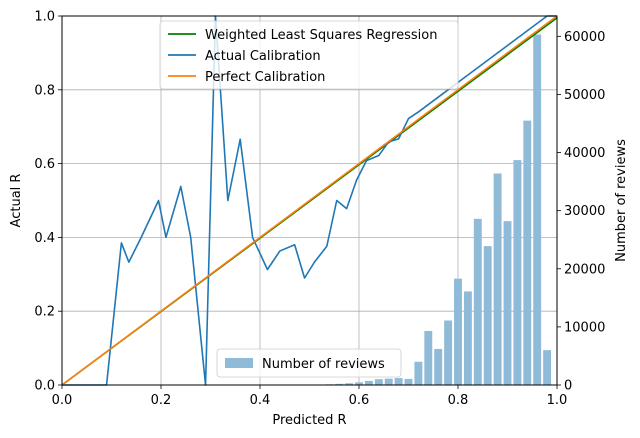  What do you see at coordinates (239, 363) in the screenshot?
I see `legend-swatch` at bounding box center [239, 363].